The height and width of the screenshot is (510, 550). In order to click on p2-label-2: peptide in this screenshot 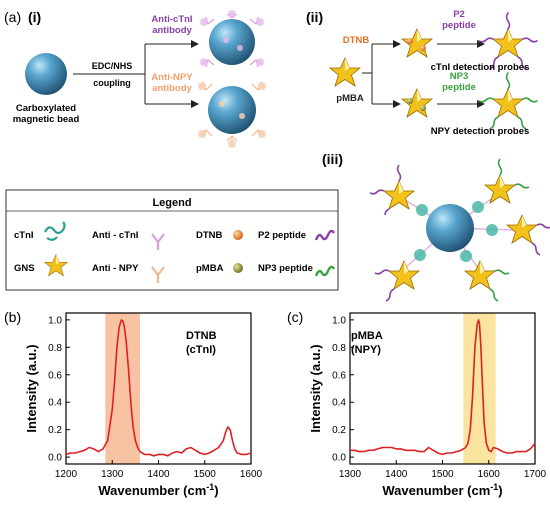, I will do `click(459, 25)`.